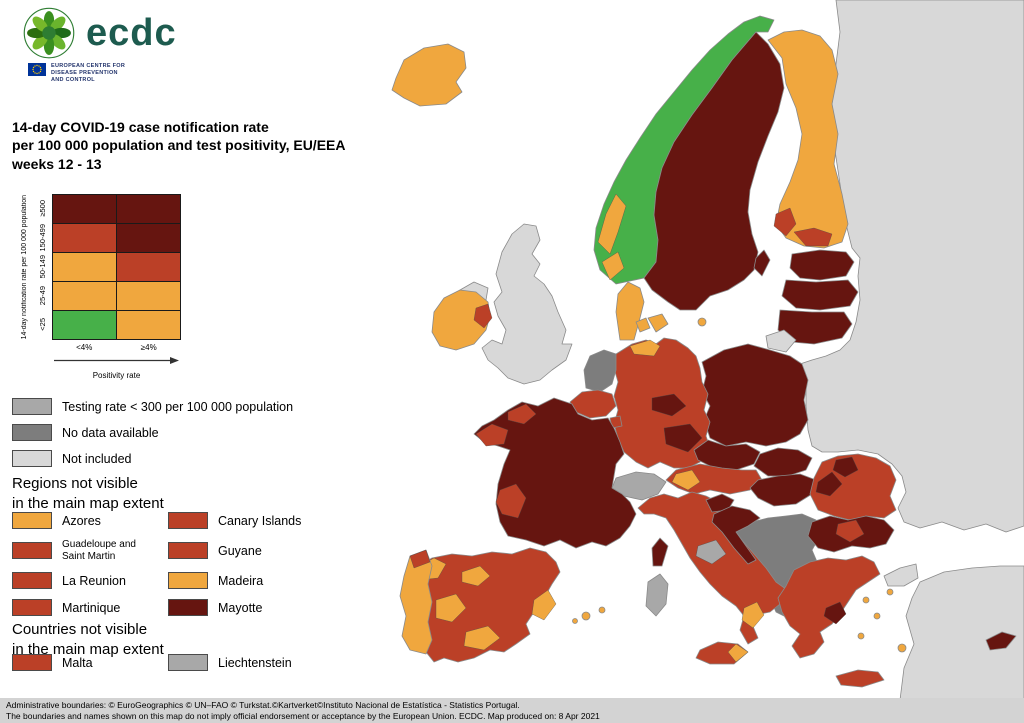  What do you see at coordinates (645, 348) in the screenshot?
I see `map-region-germany-north` at bounding box center [645, 348].